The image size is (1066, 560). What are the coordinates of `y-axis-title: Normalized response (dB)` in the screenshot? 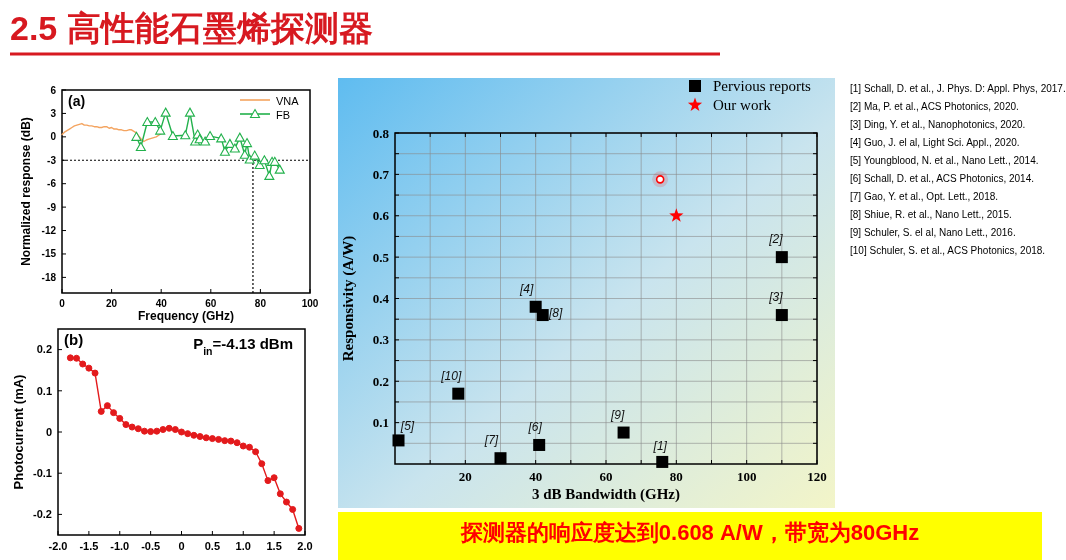 It's located at (26, 191).